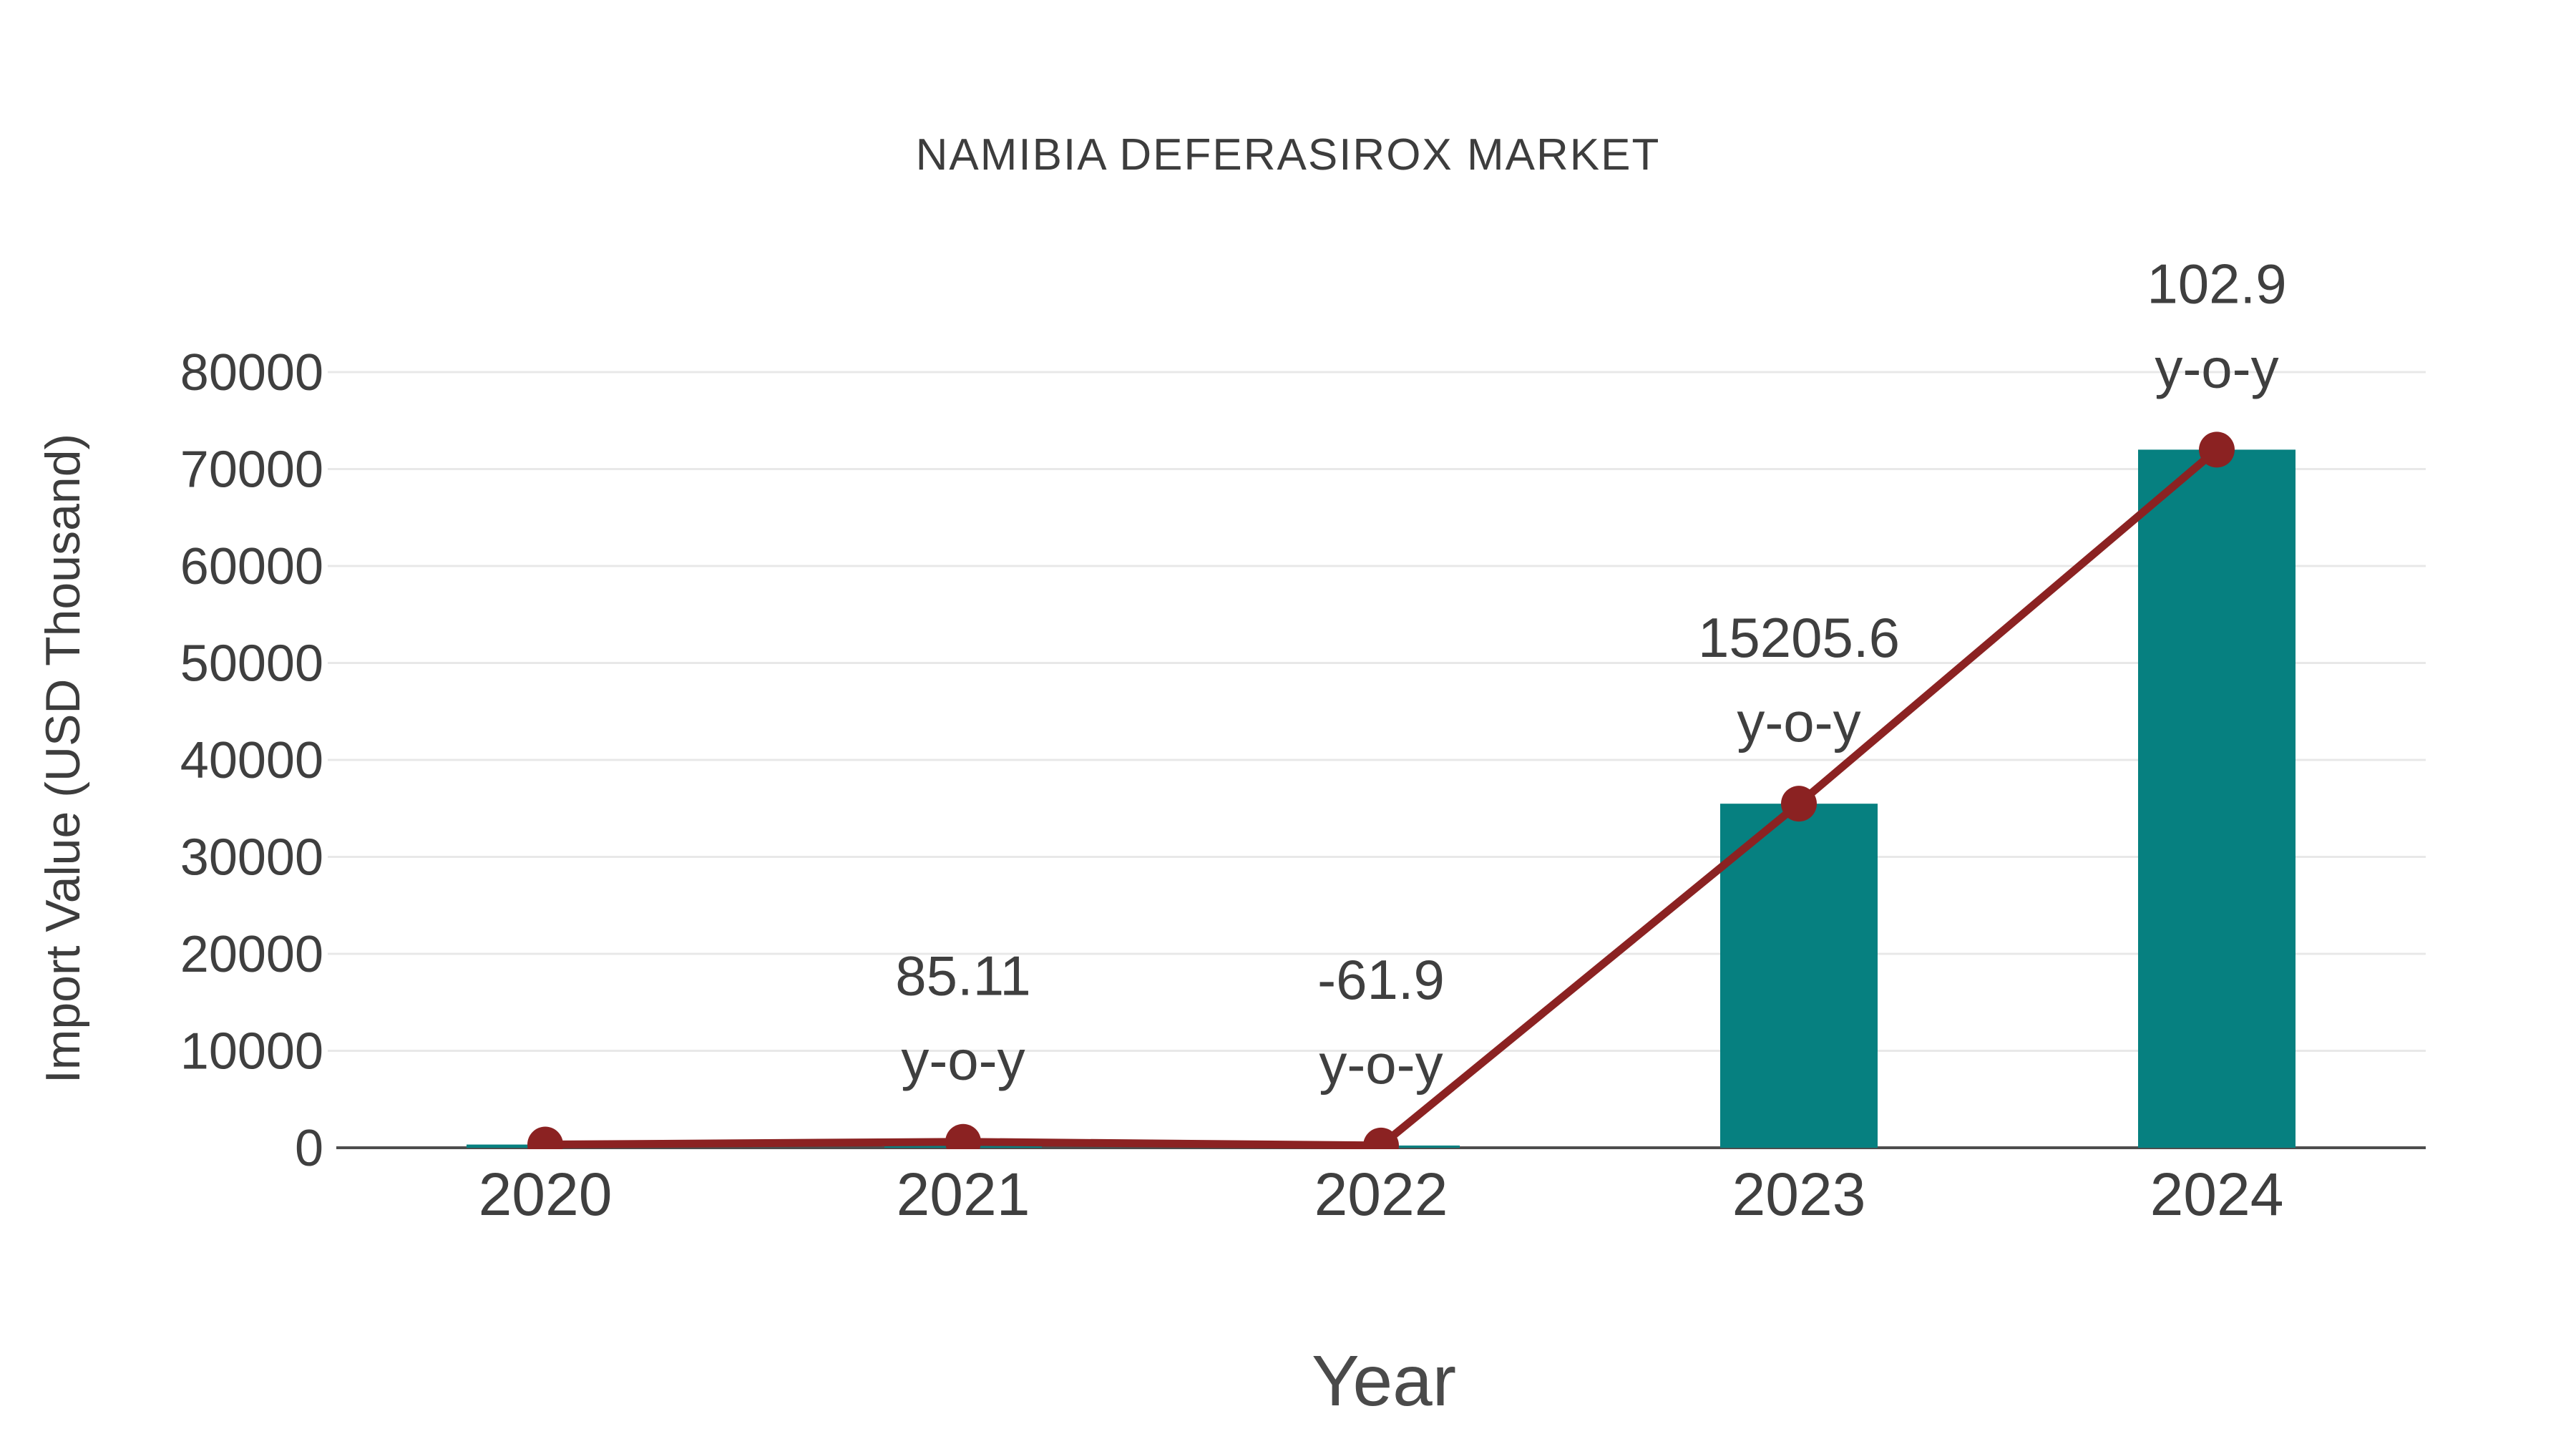 The height and width of the screenshot is (1449, 2576). What do you see at coordinates (963, 1060) in the screenshot?
I see `annotation-yoy-2021: y-o-y` at bounding box center [963, 1060].